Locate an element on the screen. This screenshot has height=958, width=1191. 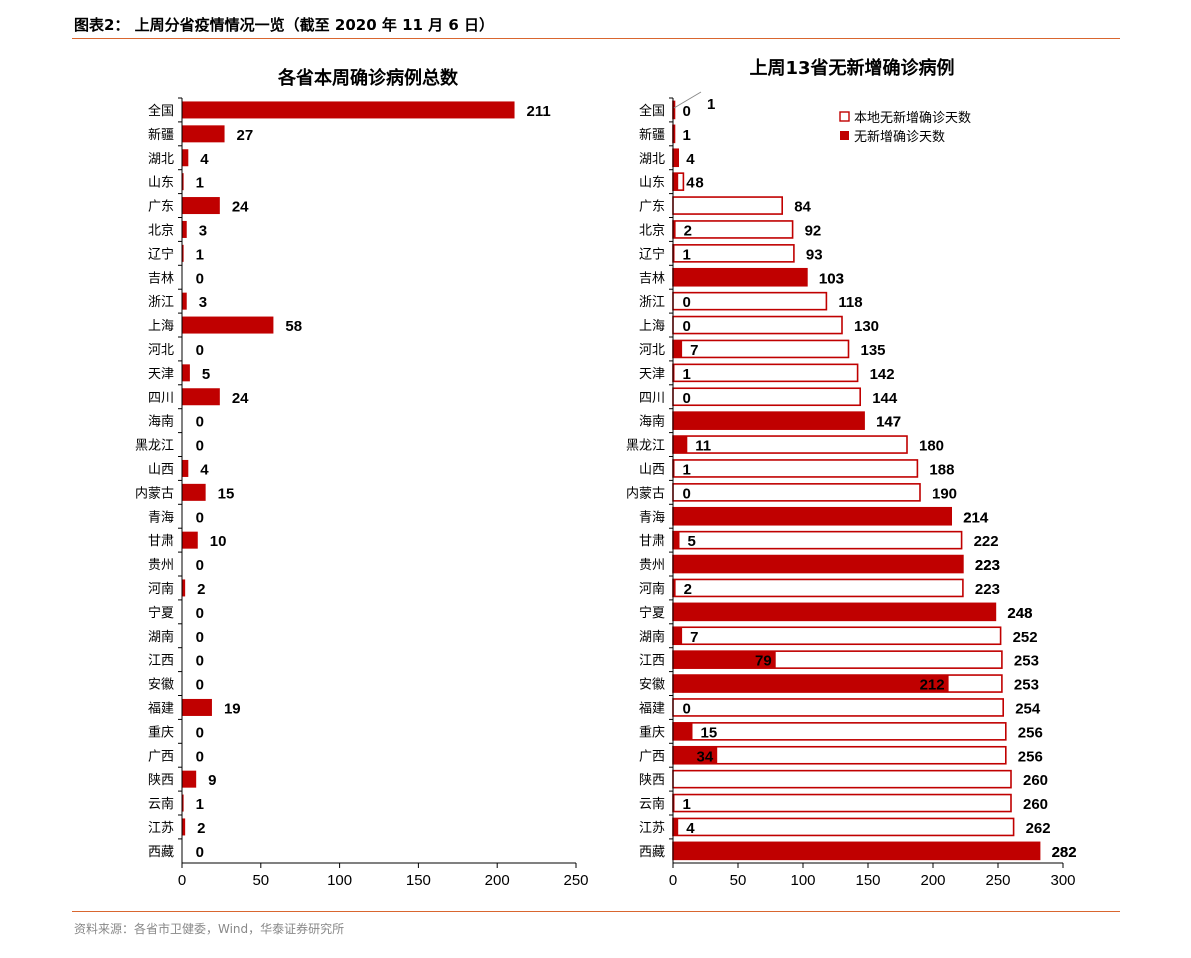
left-category-label: 江西 is located at coordinates (161, 661).